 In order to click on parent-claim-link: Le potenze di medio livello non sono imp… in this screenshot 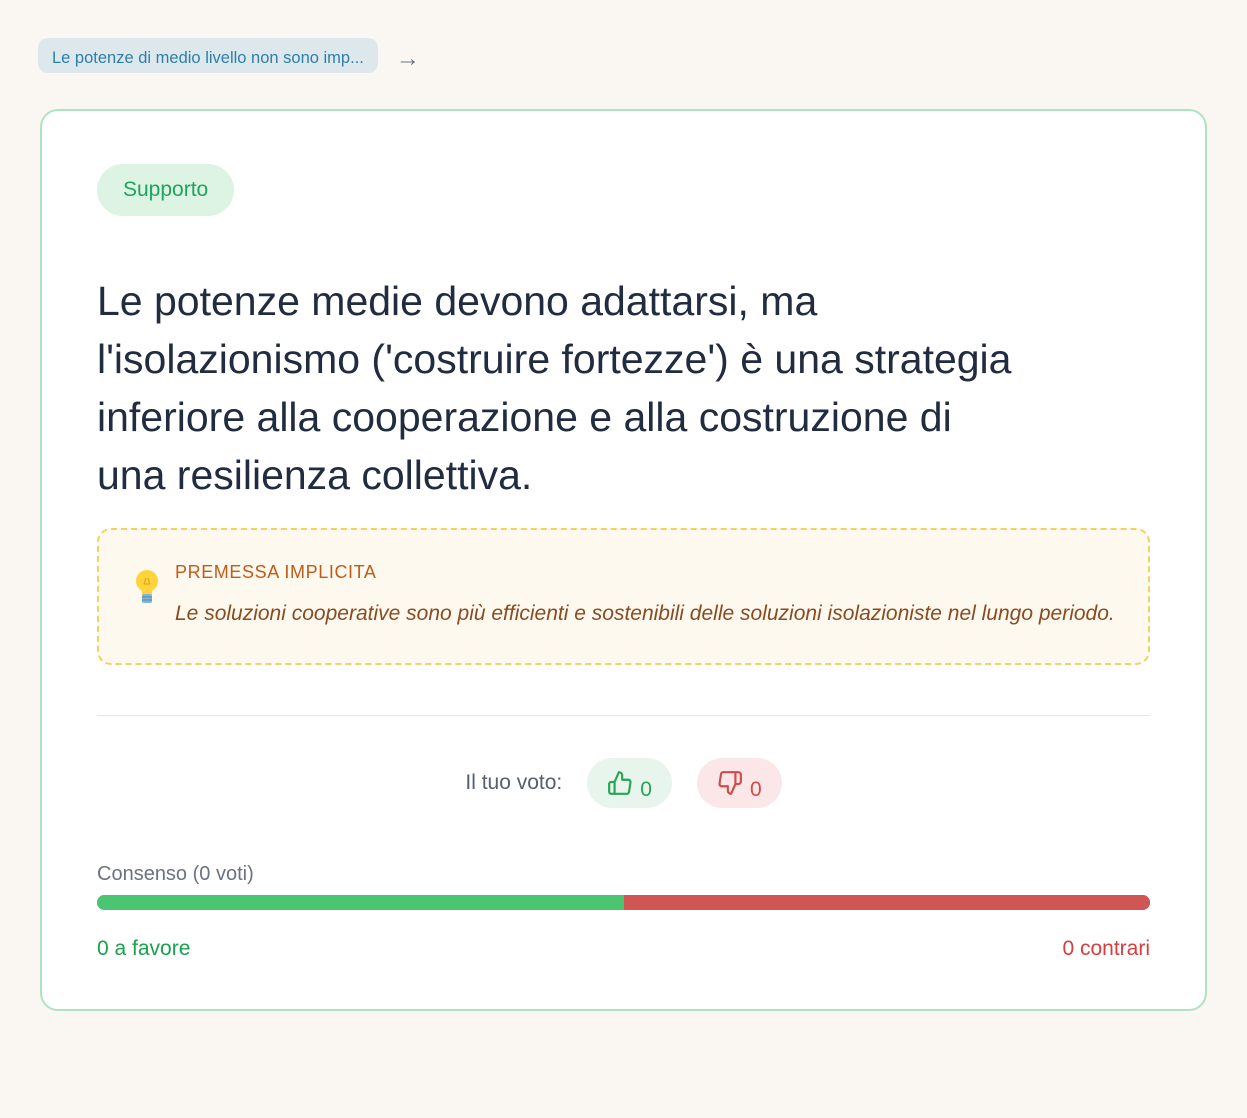, I will do `click(208, 55)`.